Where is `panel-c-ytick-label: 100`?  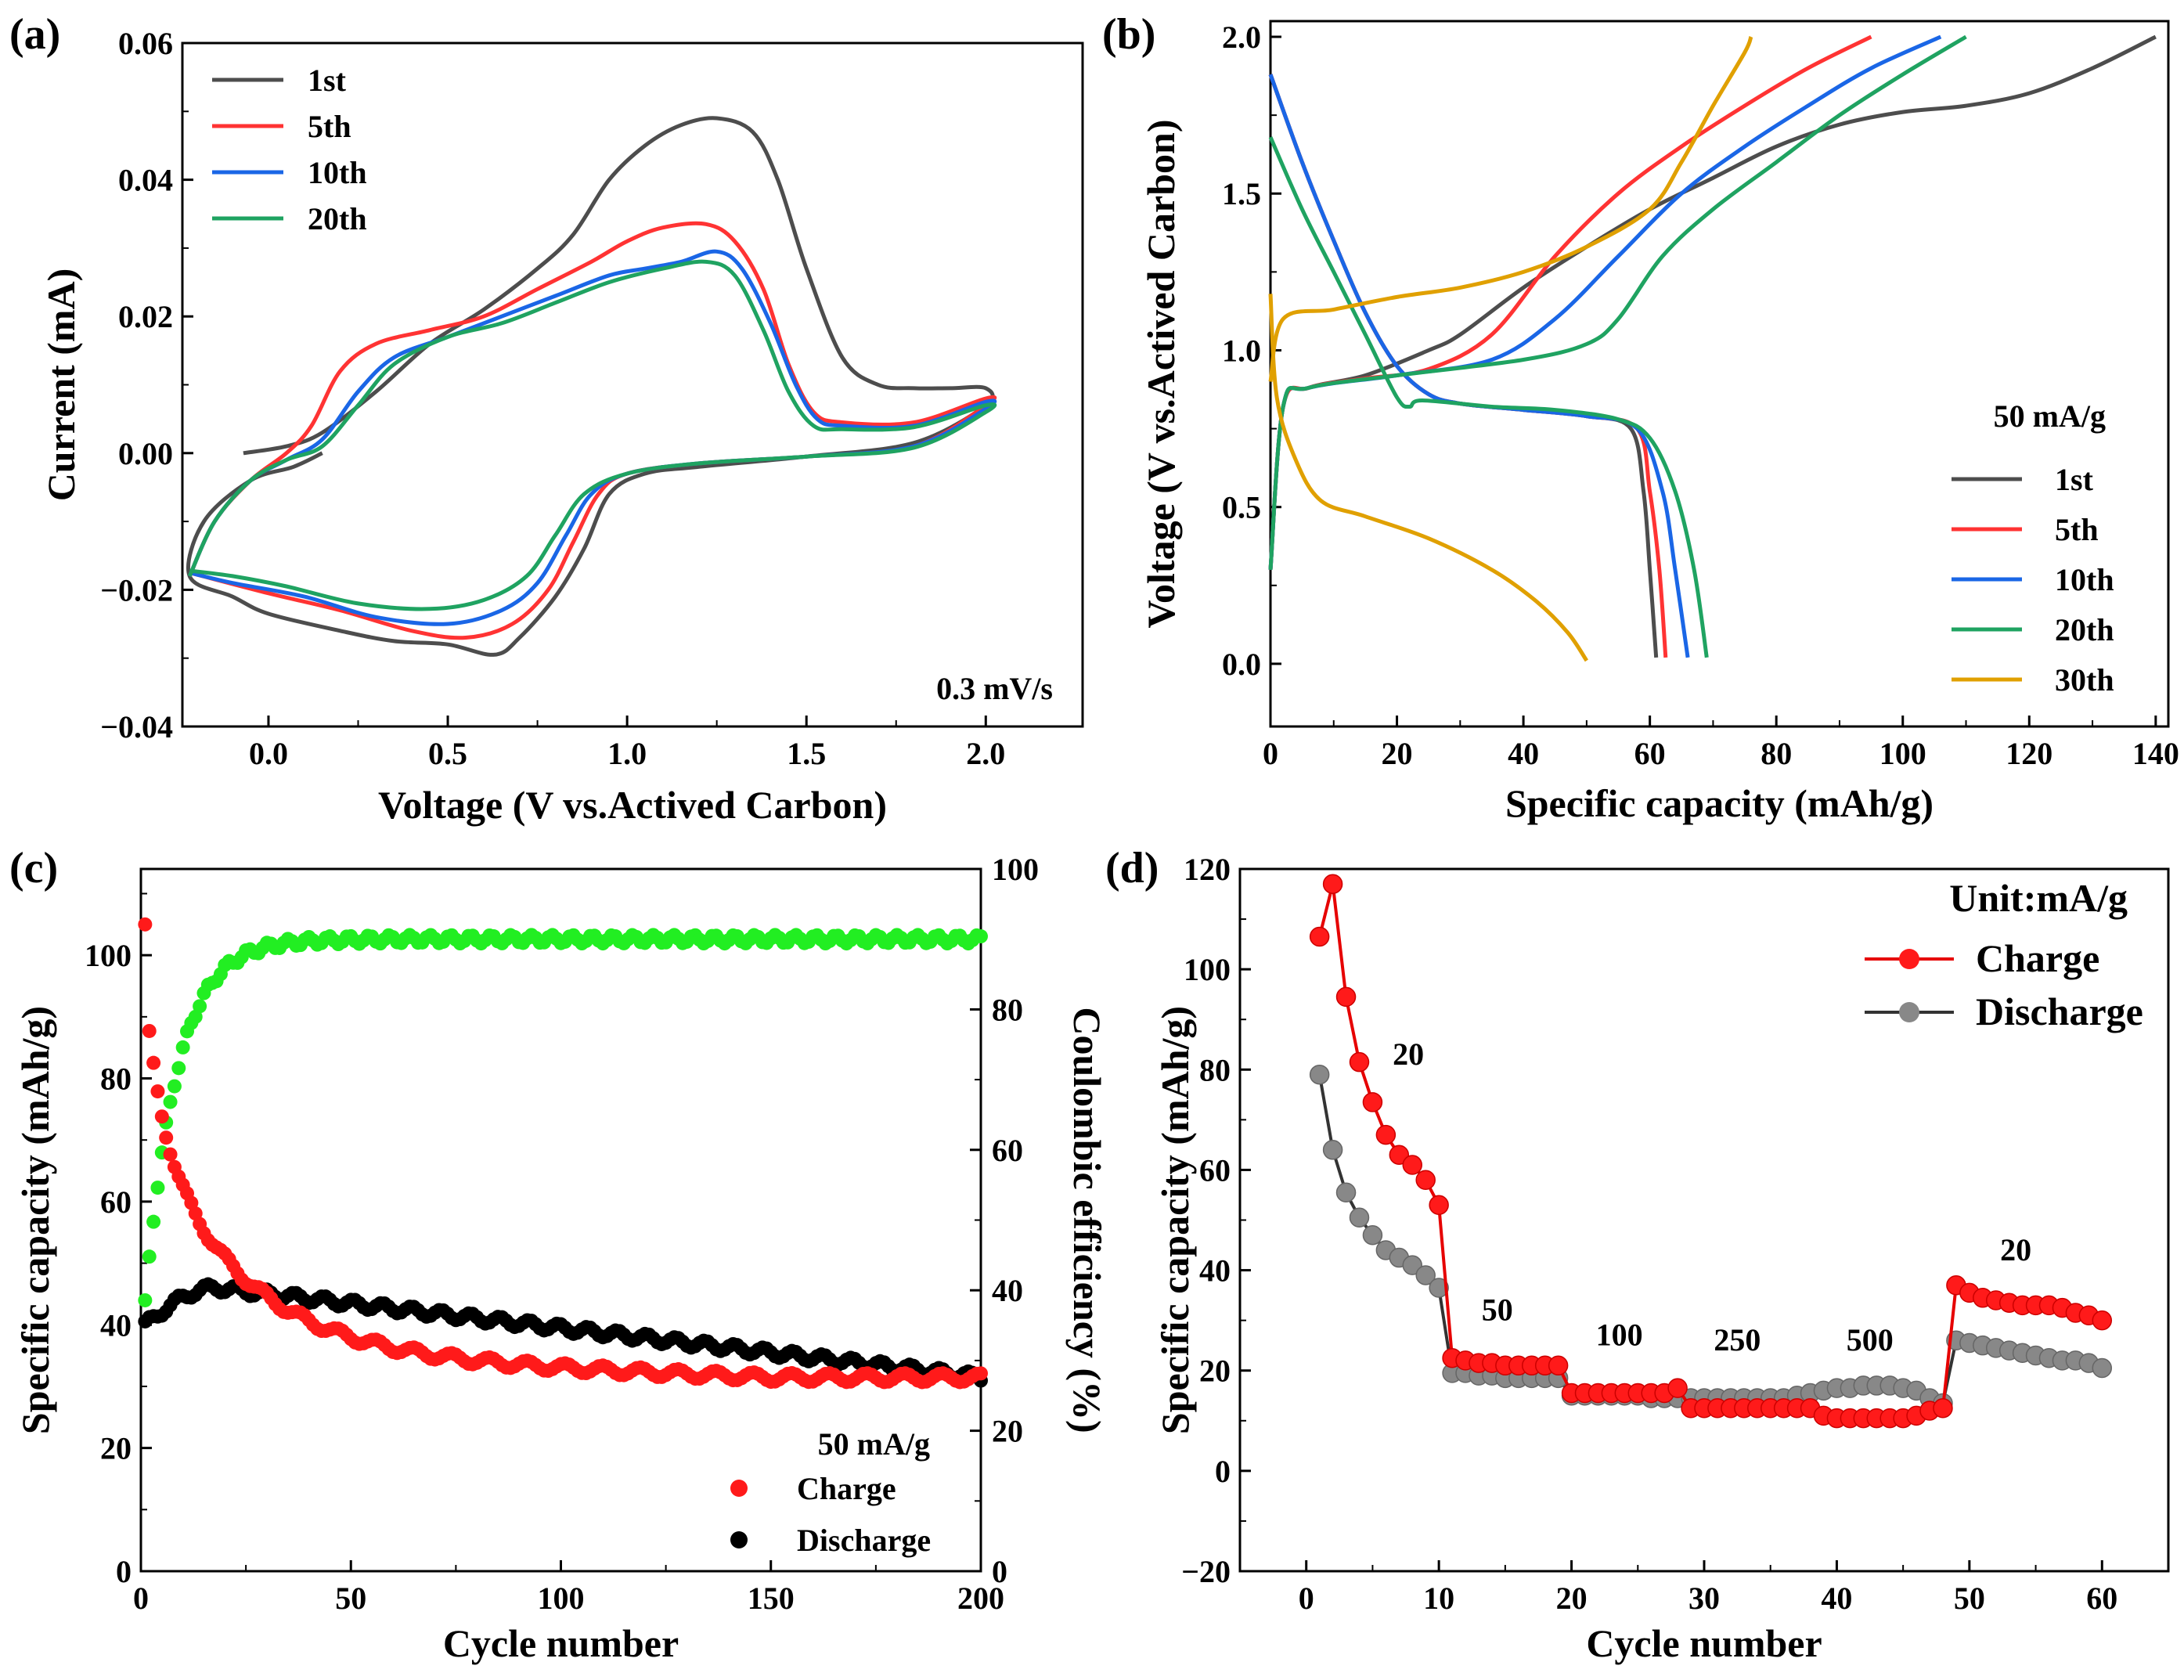 panel-c-ytick-label: 100 is located at coordinates (108, 955).